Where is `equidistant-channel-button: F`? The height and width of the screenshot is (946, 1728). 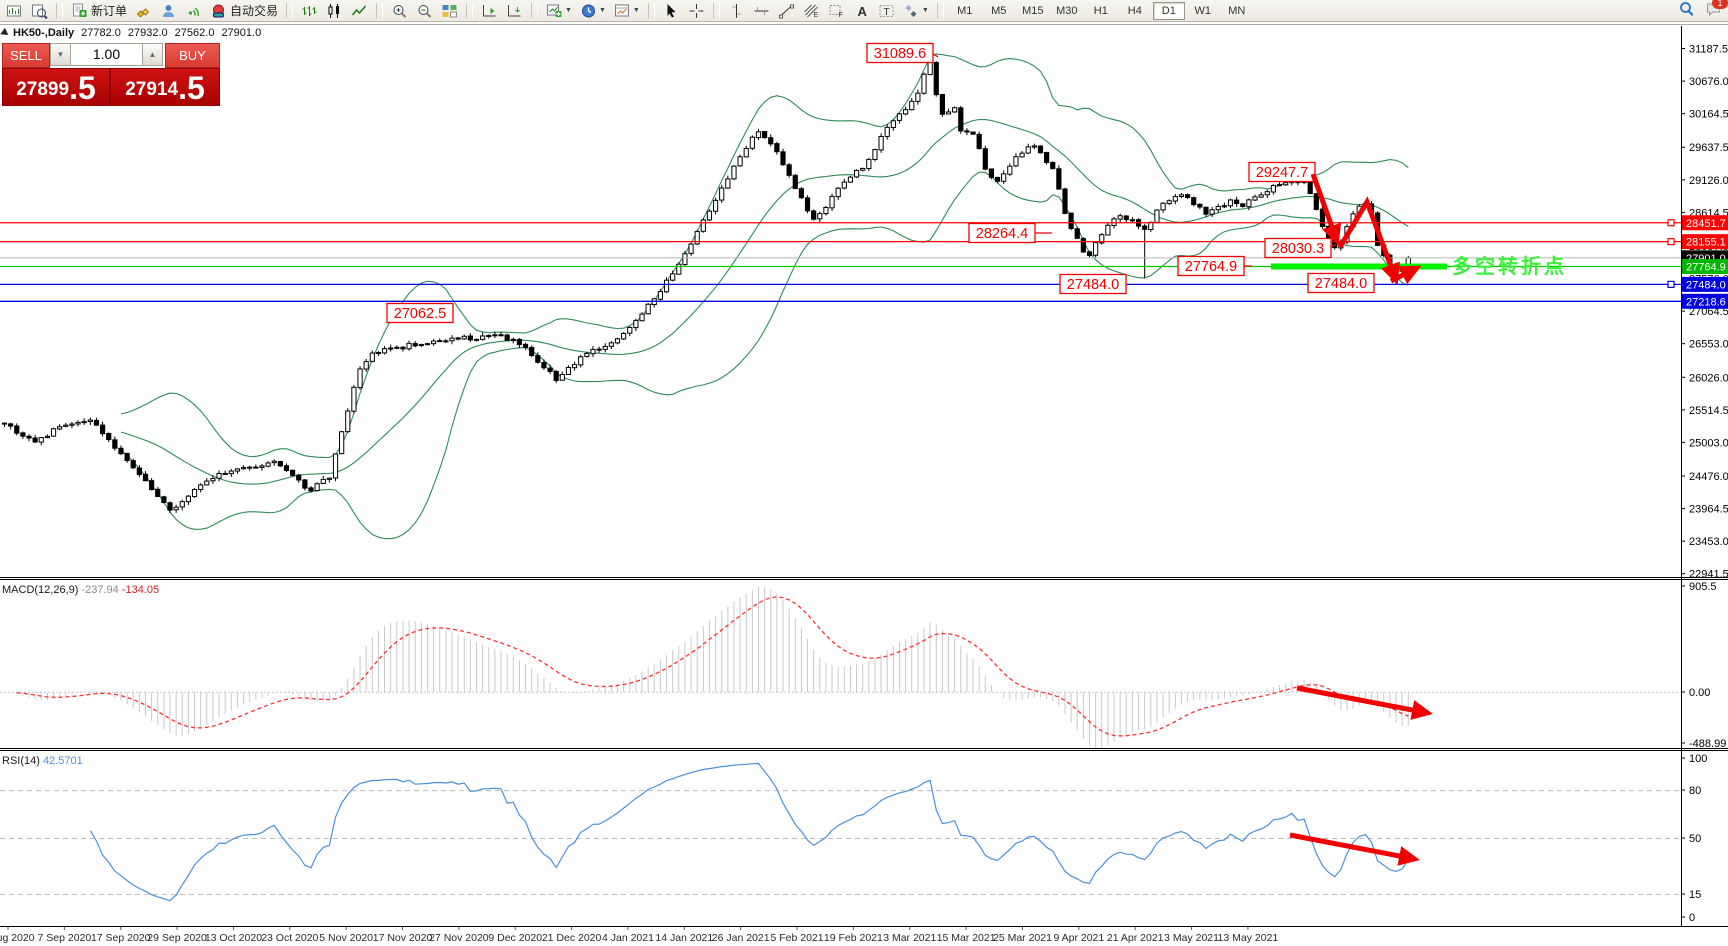
equidistant-channel-button: F is located at coordinates (836, 11).